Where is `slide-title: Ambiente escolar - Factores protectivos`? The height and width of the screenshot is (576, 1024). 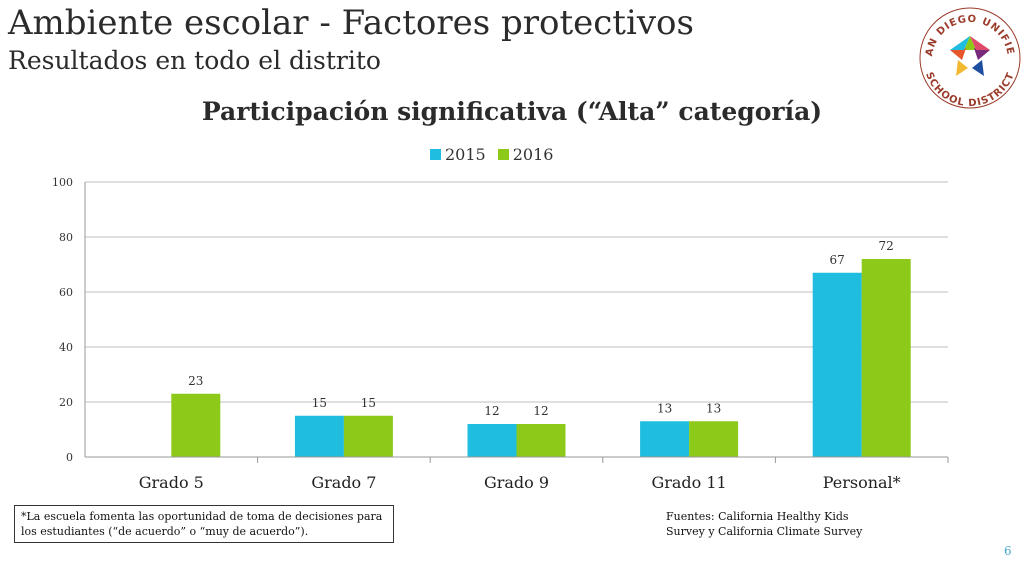
slide-title: Ambiente escolar - Factores protectivos is located at coordinates (351, 23).